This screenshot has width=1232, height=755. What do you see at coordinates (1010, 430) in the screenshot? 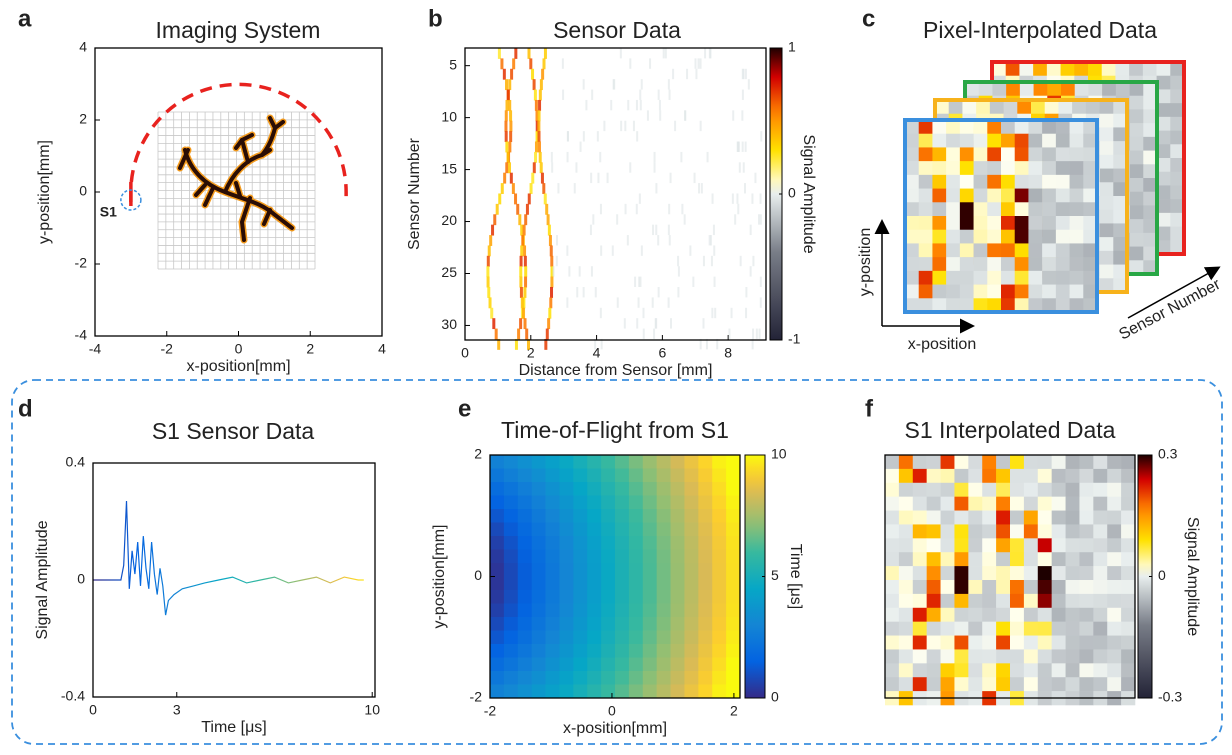
I see `panel-title: S1 Interpolated Data` at bounding box center [1010, 430].